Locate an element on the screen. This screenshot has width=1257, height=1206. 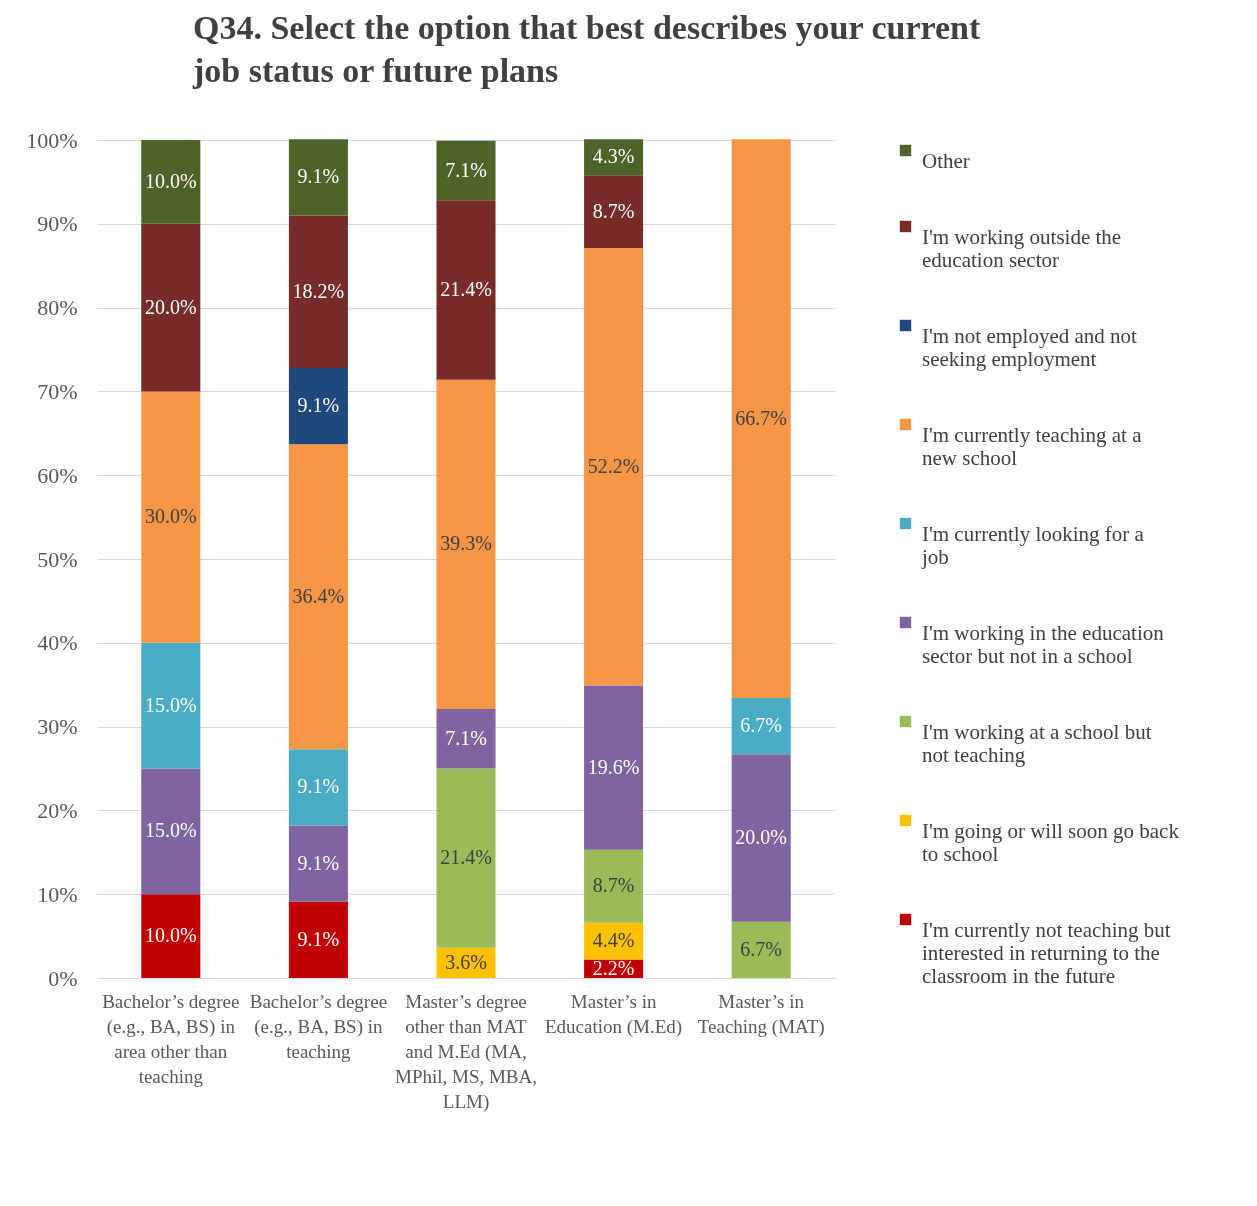
legend-label: I'm going or will soon go back to school is located at coordinates (1051, 842).